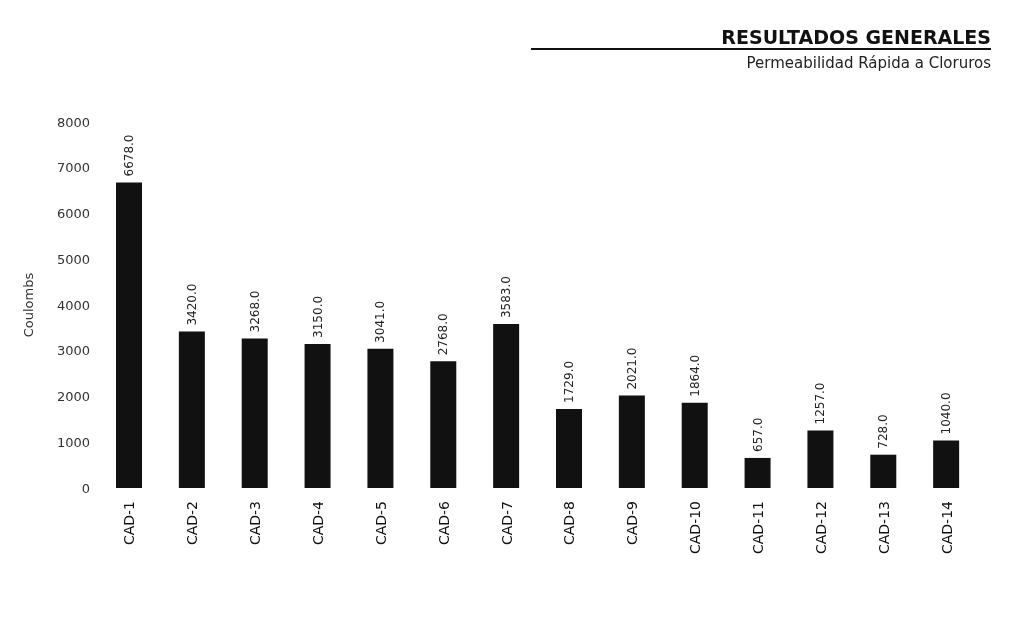  What do you see at coordinates (946, 413) in the screenshot?
I see `data-label: 1040.0` at bounding box center [946, 413].